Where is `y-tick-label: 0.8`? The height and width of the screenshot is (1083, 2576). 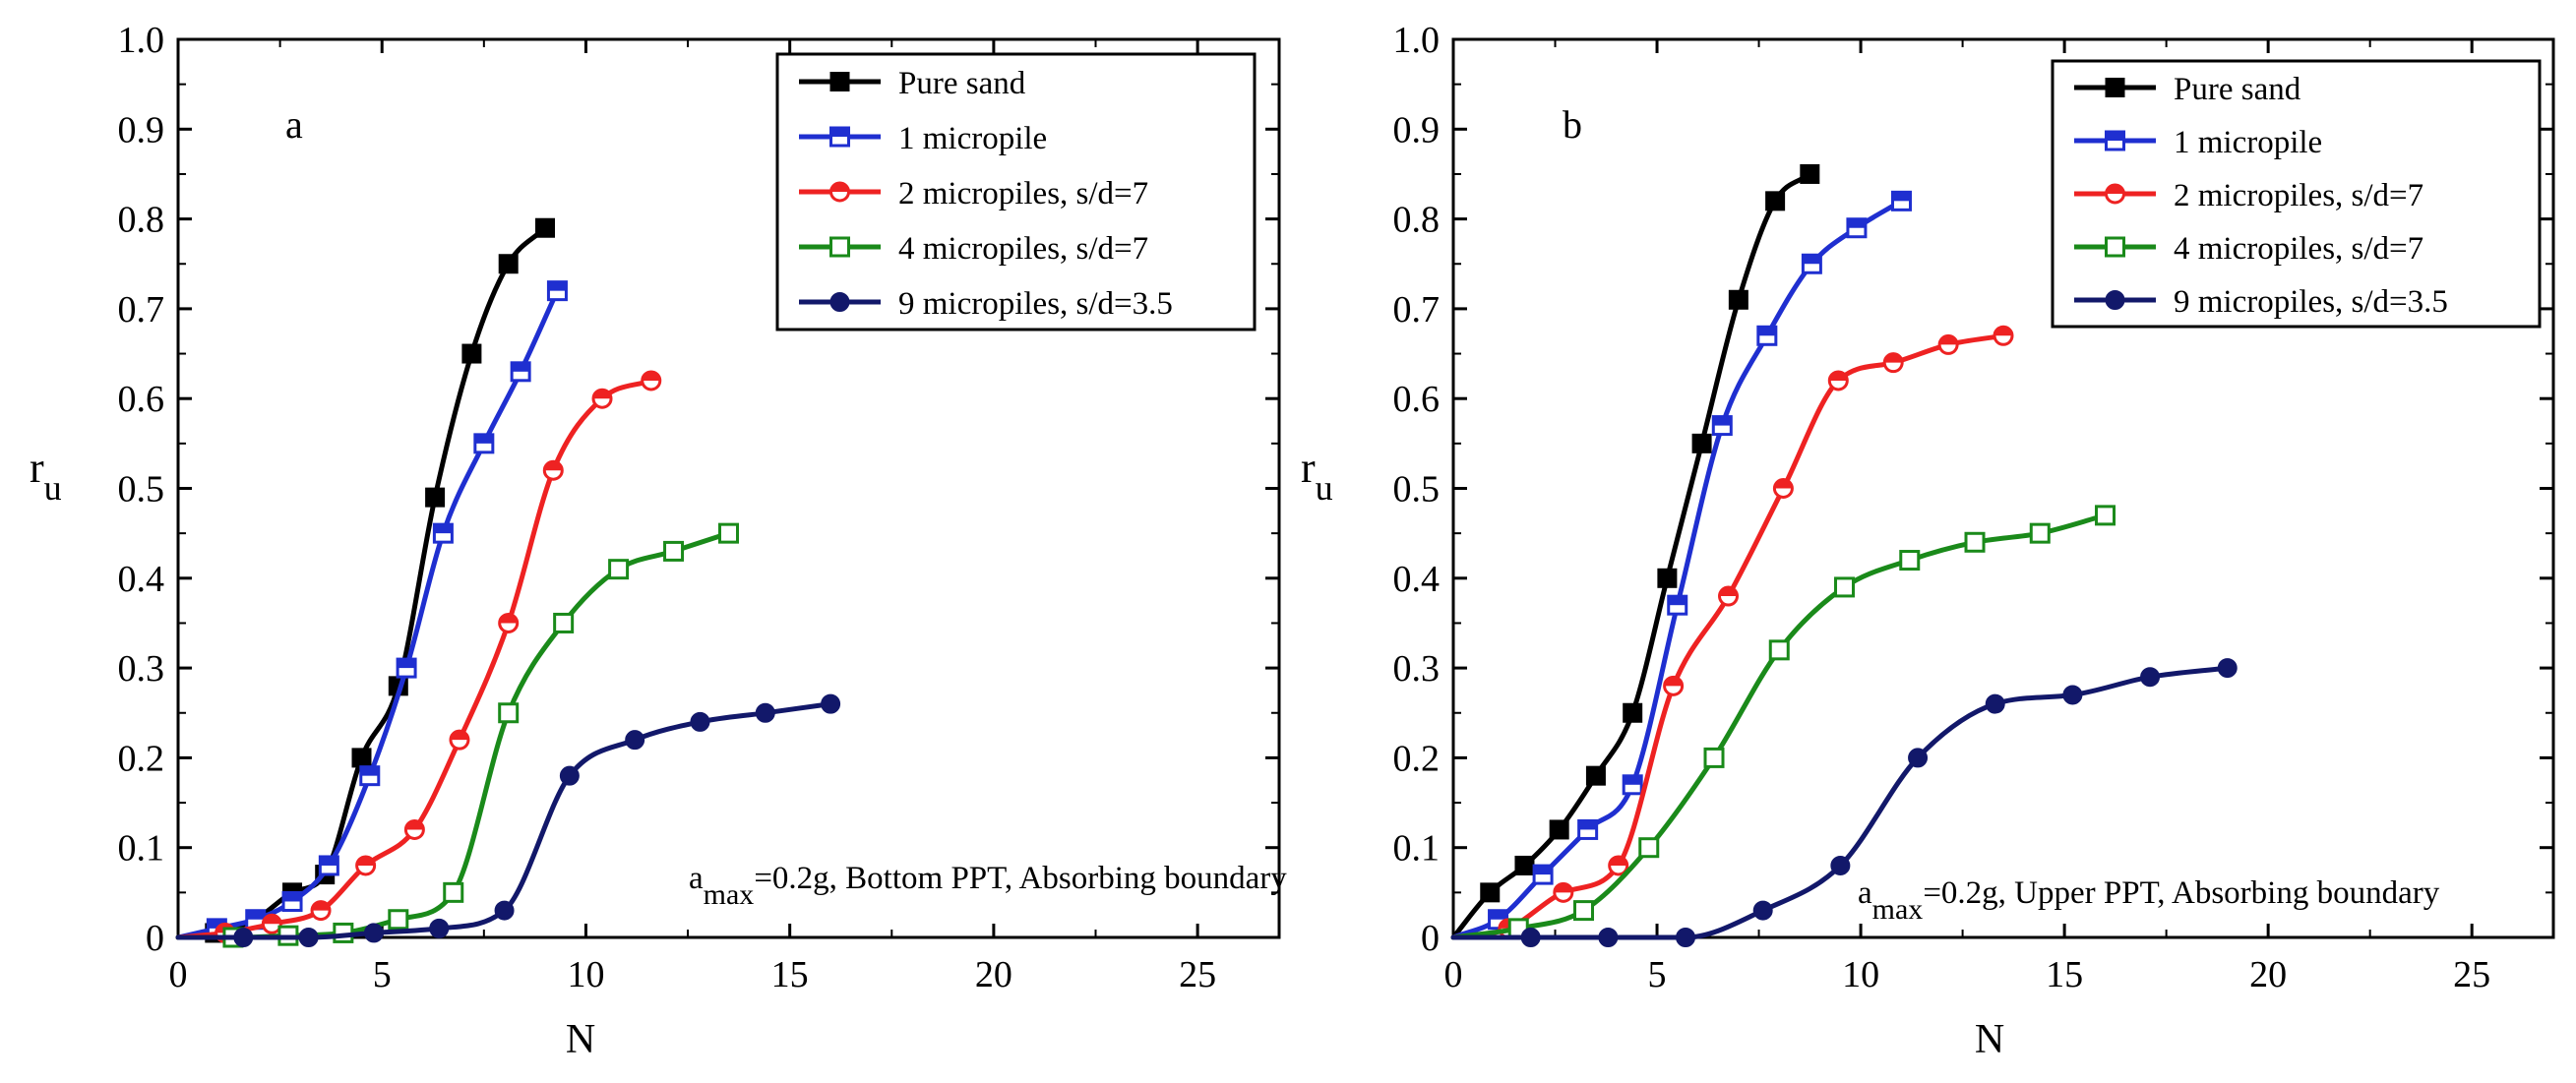 y-tick-label: 0.8 is located at coordinates (1417, 220).